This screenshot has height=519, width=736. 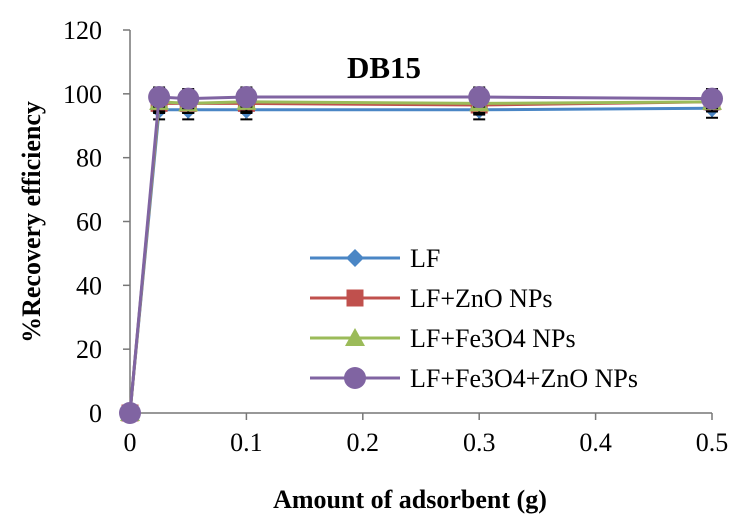 I want to click on legend-item: LF, so click(x=375, y=258).